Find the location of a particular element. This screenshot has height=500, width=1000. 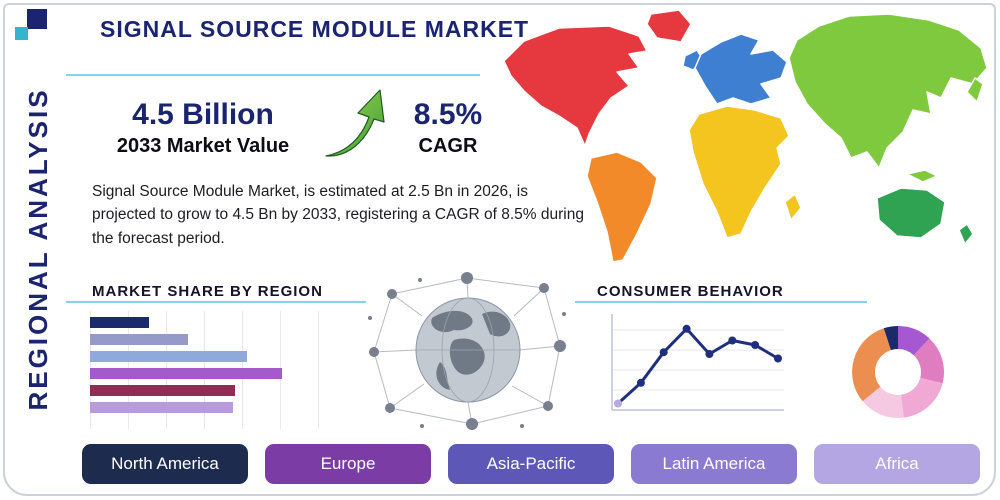

market-share-heading: MARKET SHARE BY REGION is located at coordinates (207, 291).